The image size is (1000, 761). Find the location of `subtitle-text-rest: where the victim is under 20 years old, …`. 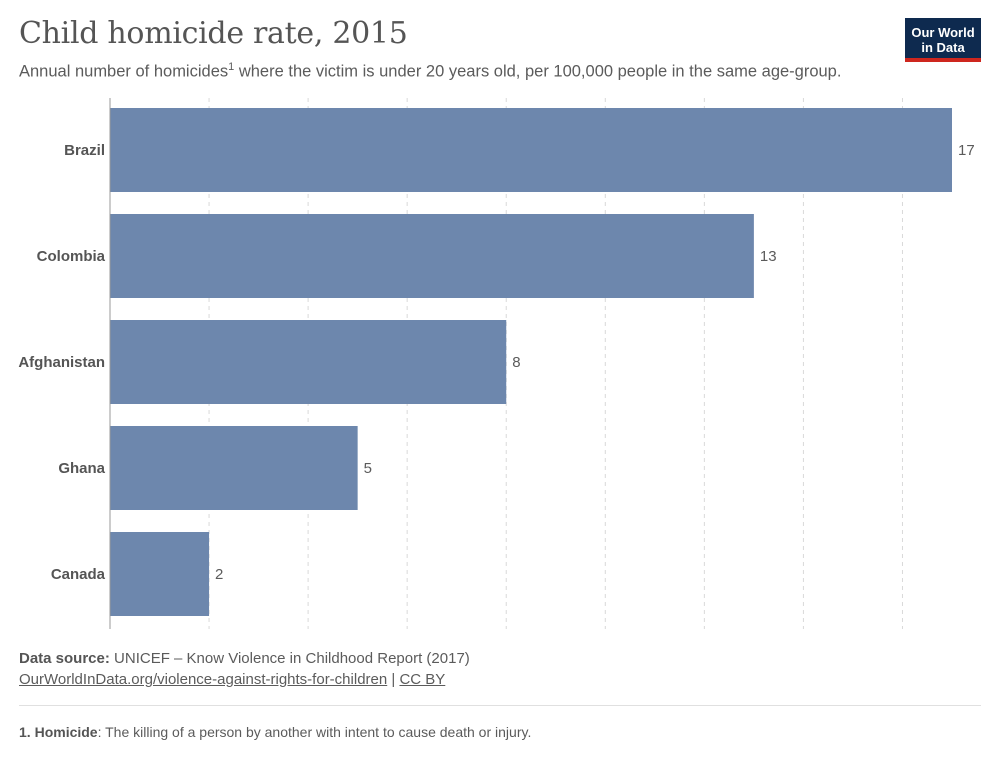

subtitle-text-rest: where the victim is under 20 years old, … is located at coordinates (538, 71).